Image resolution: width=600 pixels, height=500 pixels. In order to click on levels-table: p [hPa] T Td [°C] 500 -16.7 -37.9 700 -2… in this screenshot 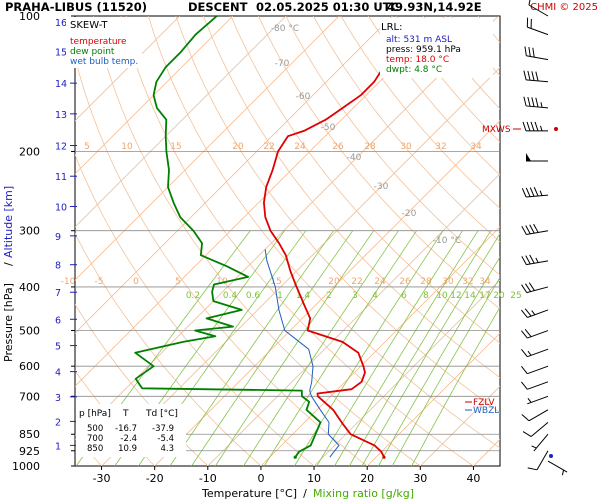, I will do `click(131, 430)`.